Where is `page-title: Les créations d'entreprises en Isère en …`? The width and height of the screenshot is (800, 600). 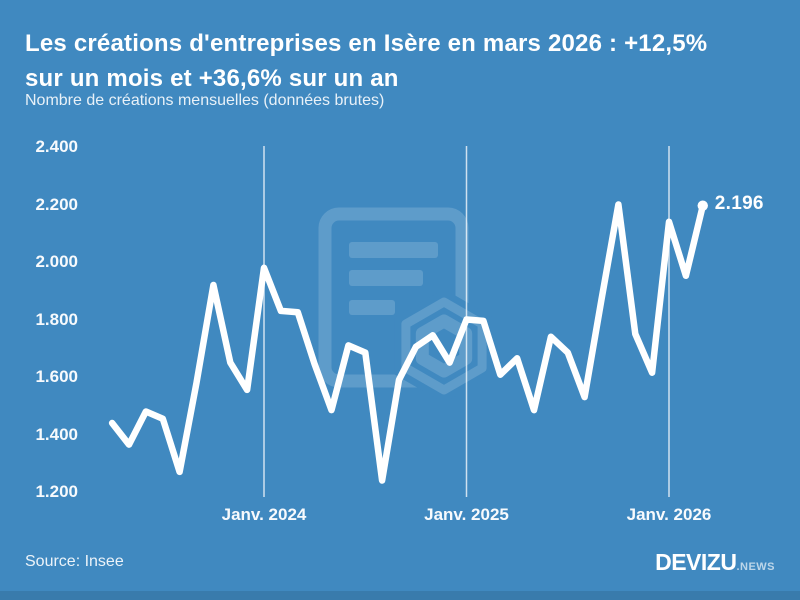 page-title: Les créations d'entreprises en Isère en … is located at coordinates (405, 61).